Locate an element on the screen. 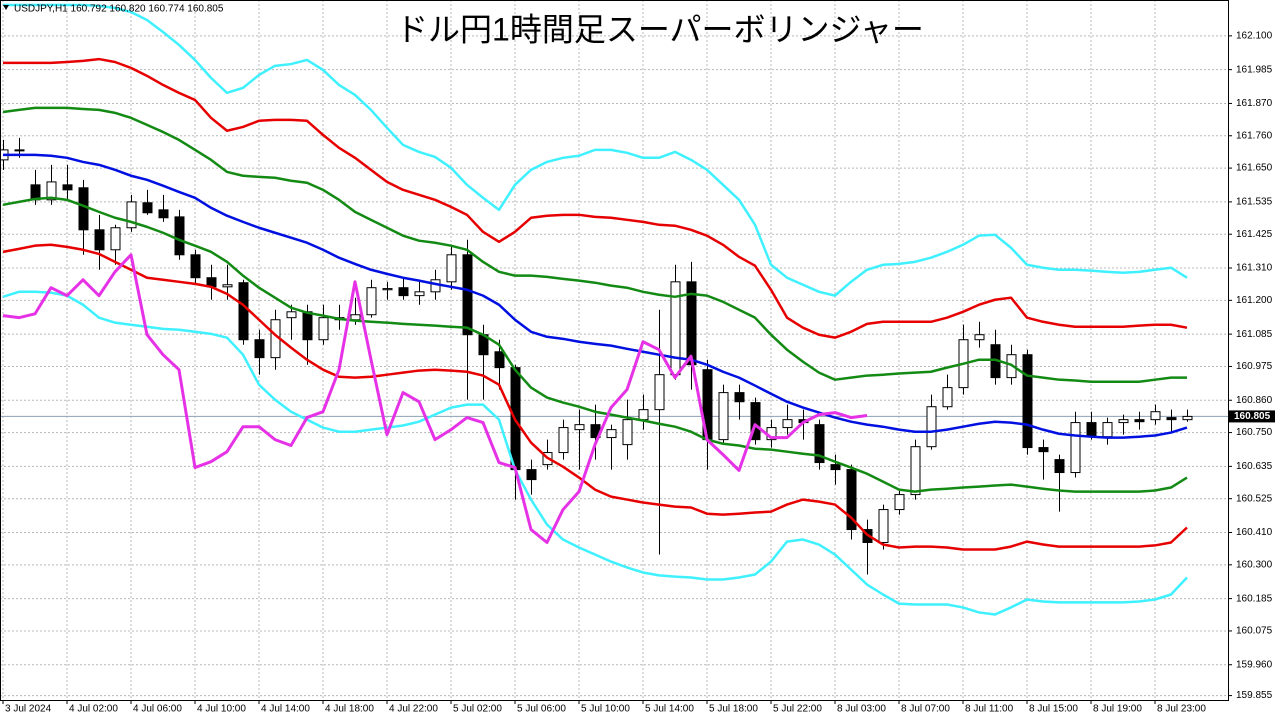 This screenshot has width=1277, height=720. y-tick-label: 160.300 is located at coordinates (1254, 564).